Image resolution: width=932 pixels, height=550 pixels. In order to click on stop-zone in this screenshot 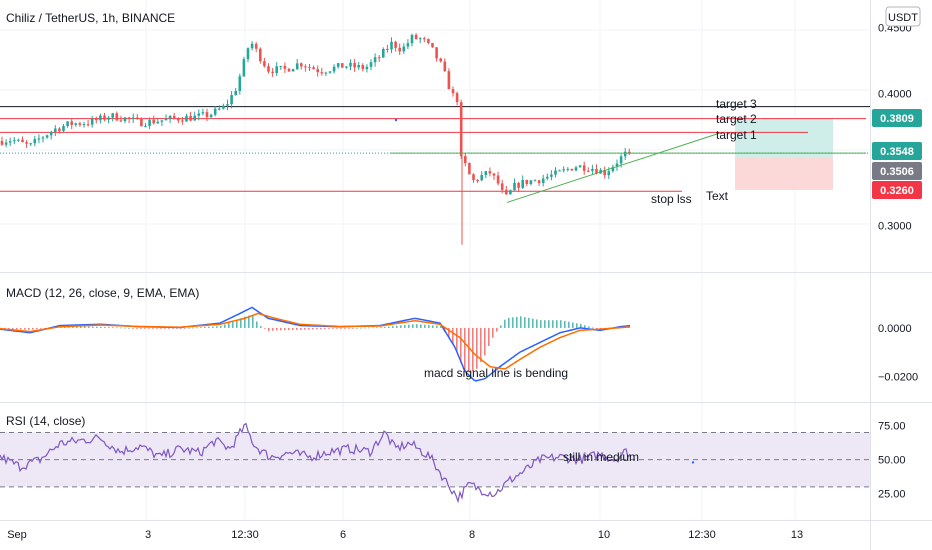, I will do `click(784, 174)`.